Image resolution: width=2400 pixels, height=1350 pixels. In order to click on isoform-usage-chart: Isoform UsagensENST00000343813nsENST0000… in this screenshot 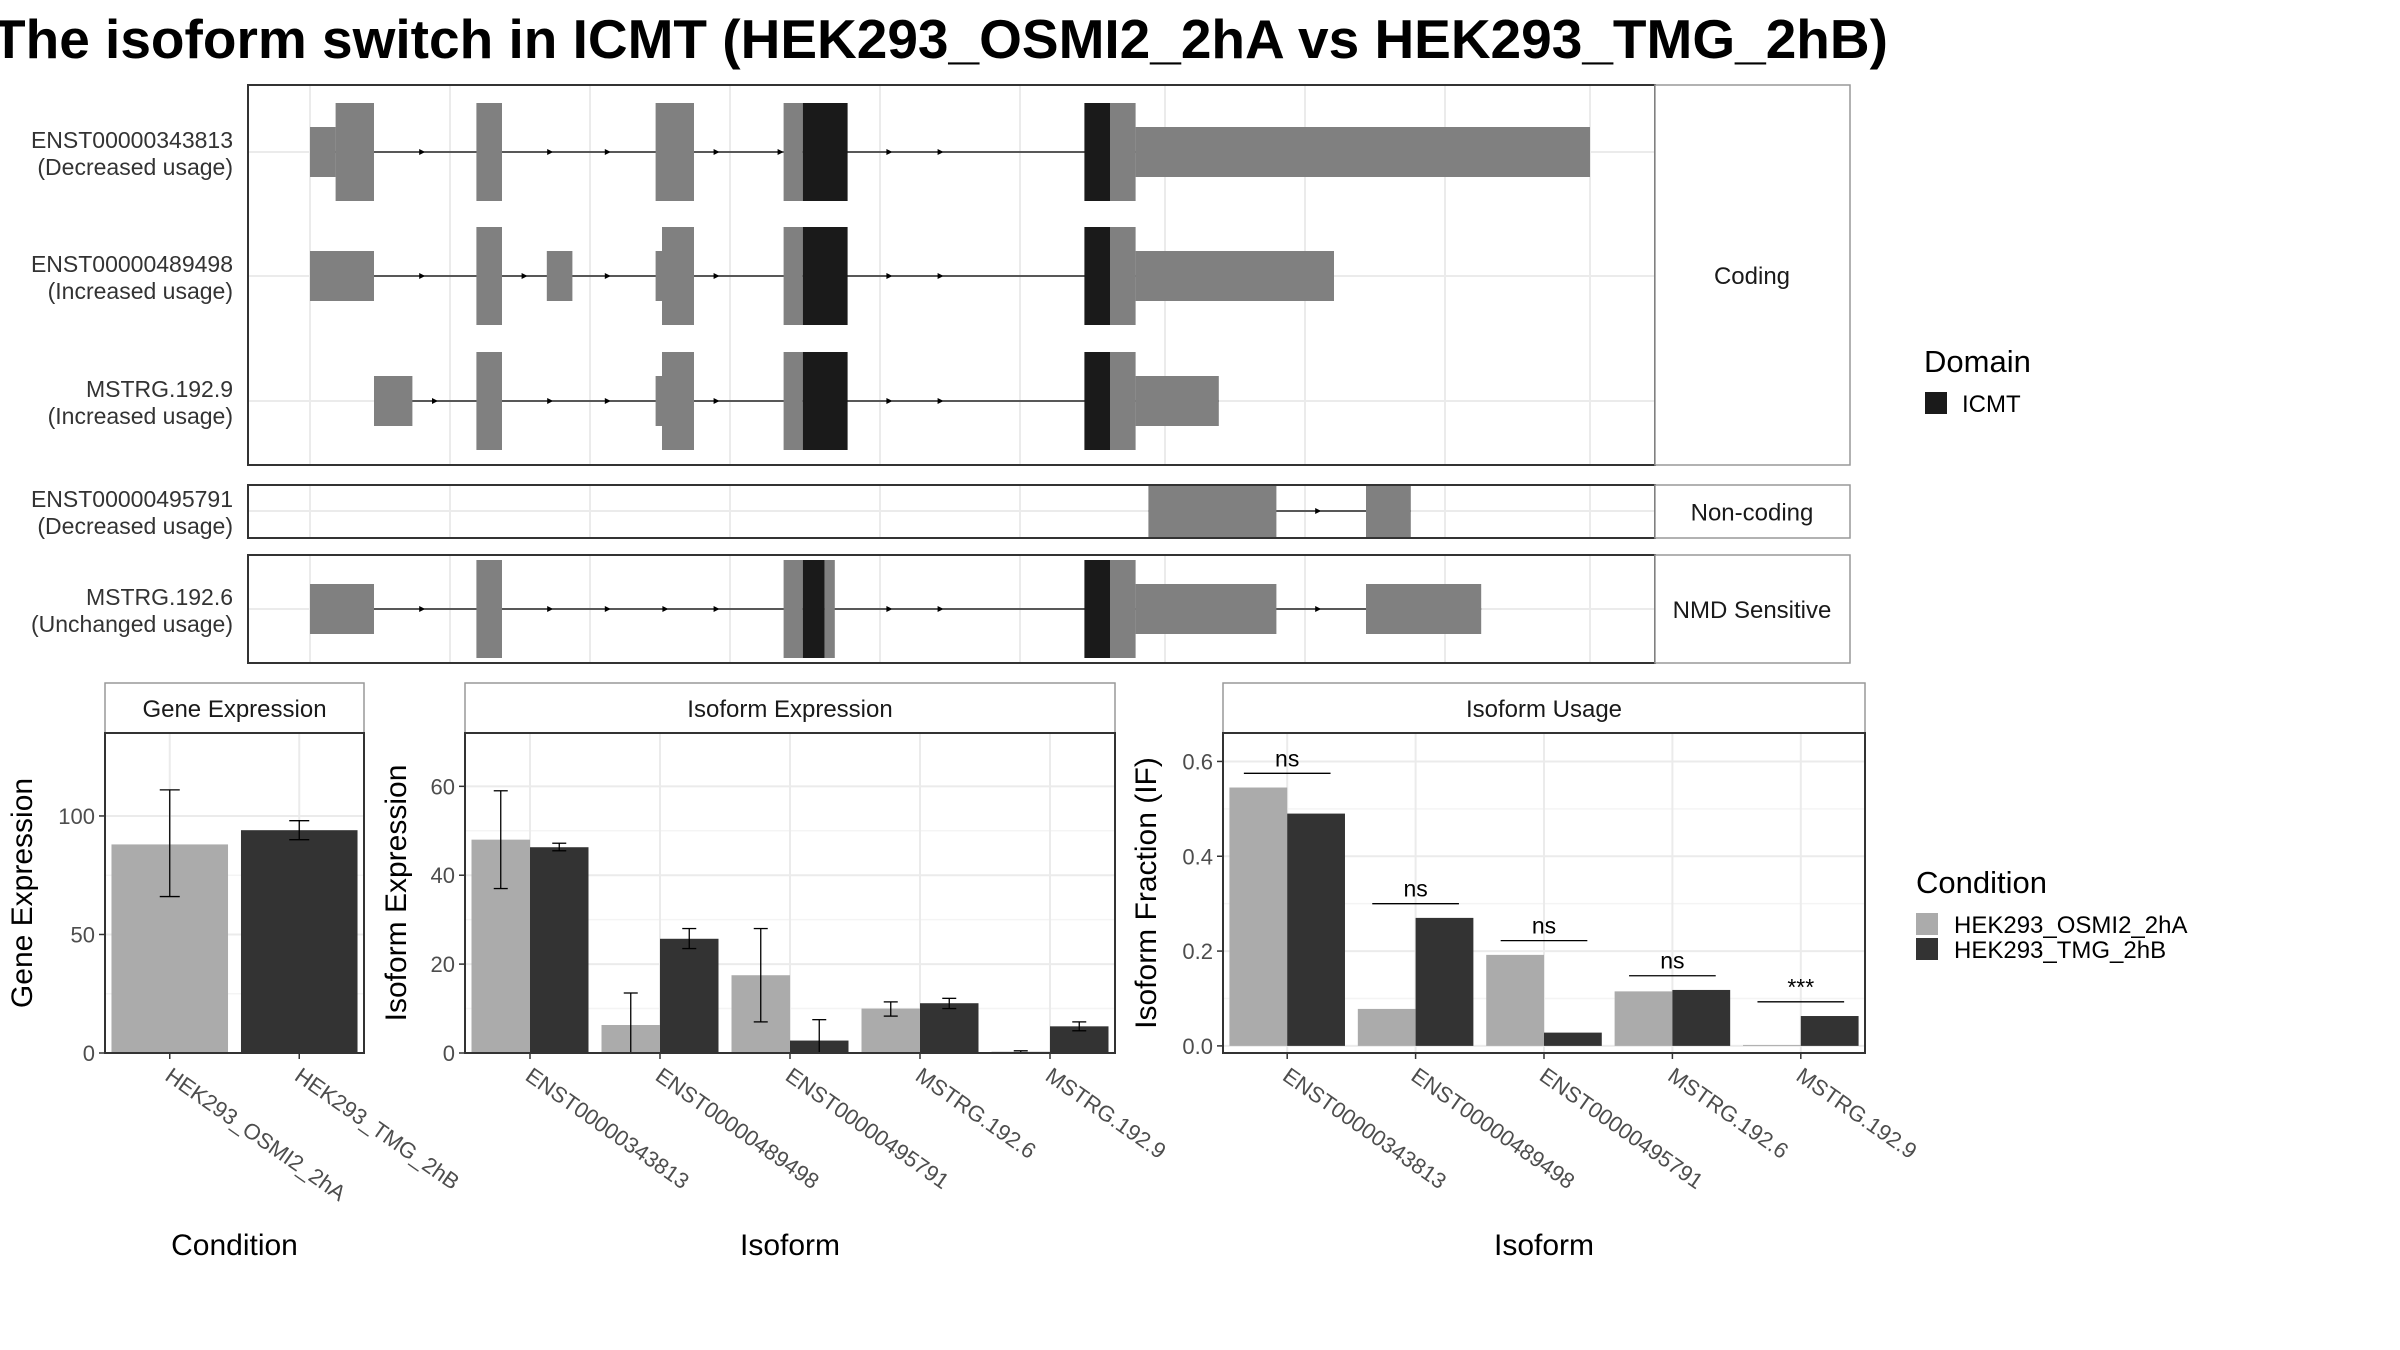, I will do `click(1525, 972)`.